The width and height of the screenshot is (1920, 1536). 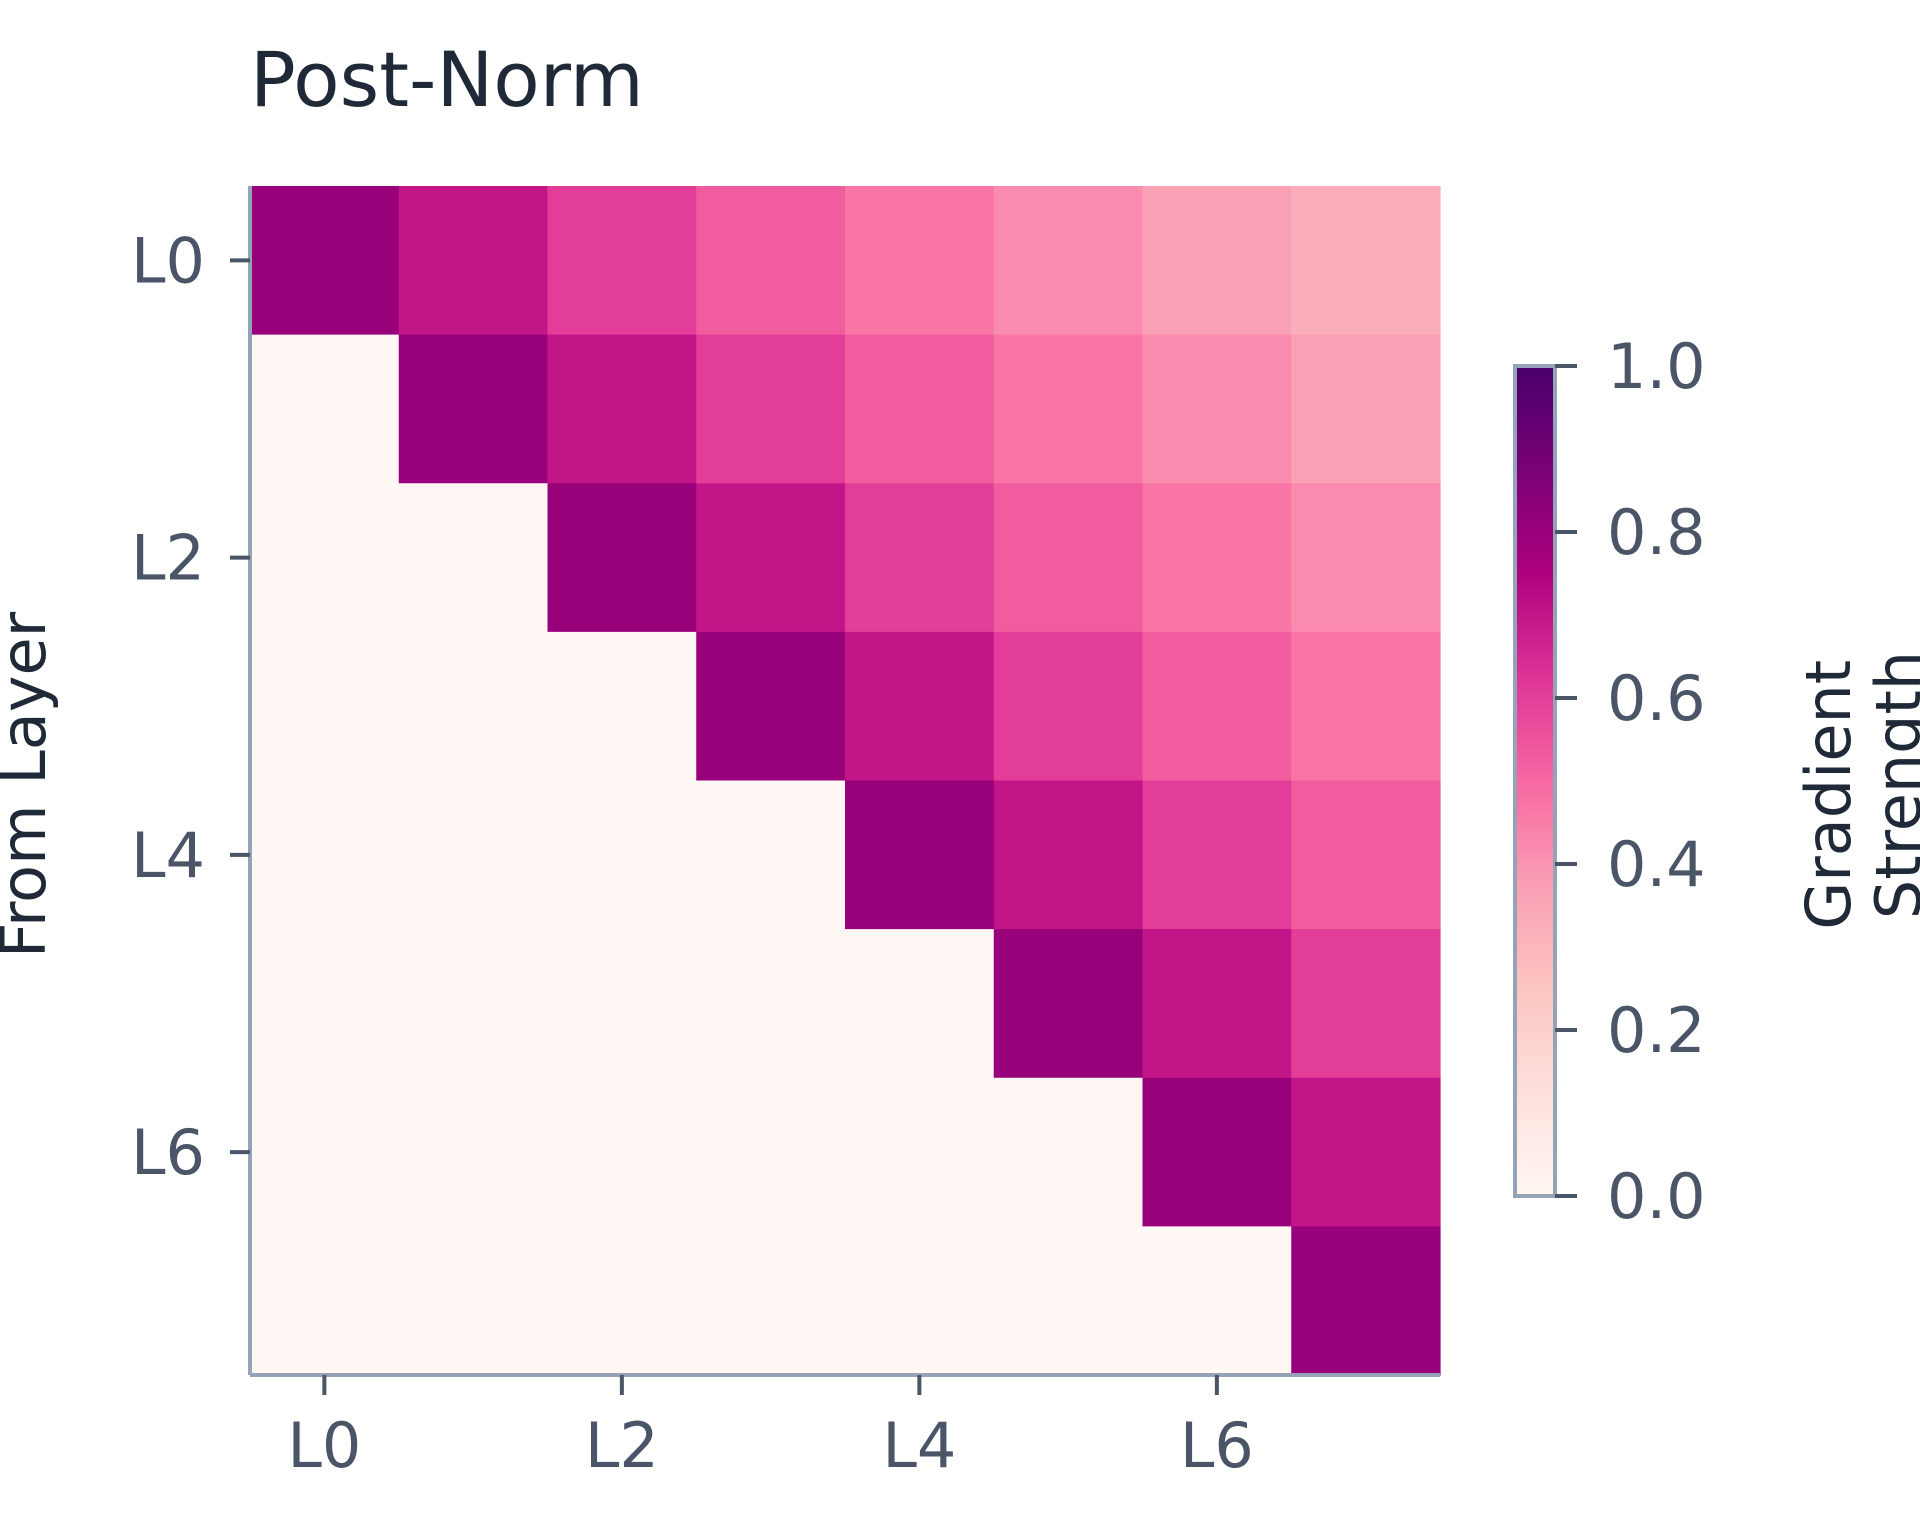 I want to click on x-axis-ticks: L0 L2 L4 L6, so click(x=770, y=1428).